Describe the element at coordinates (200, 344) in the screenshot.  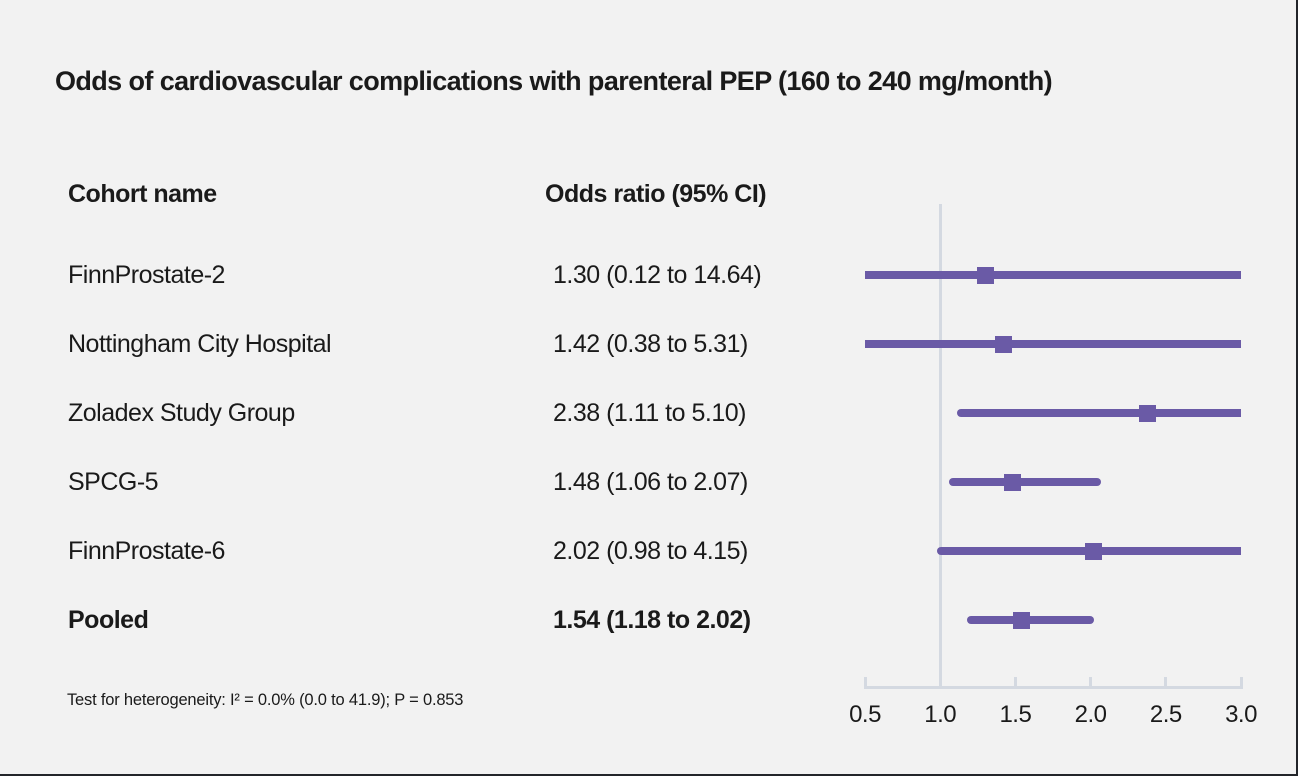
I see `cohort-label: Nottingham City Hospital` at that location.